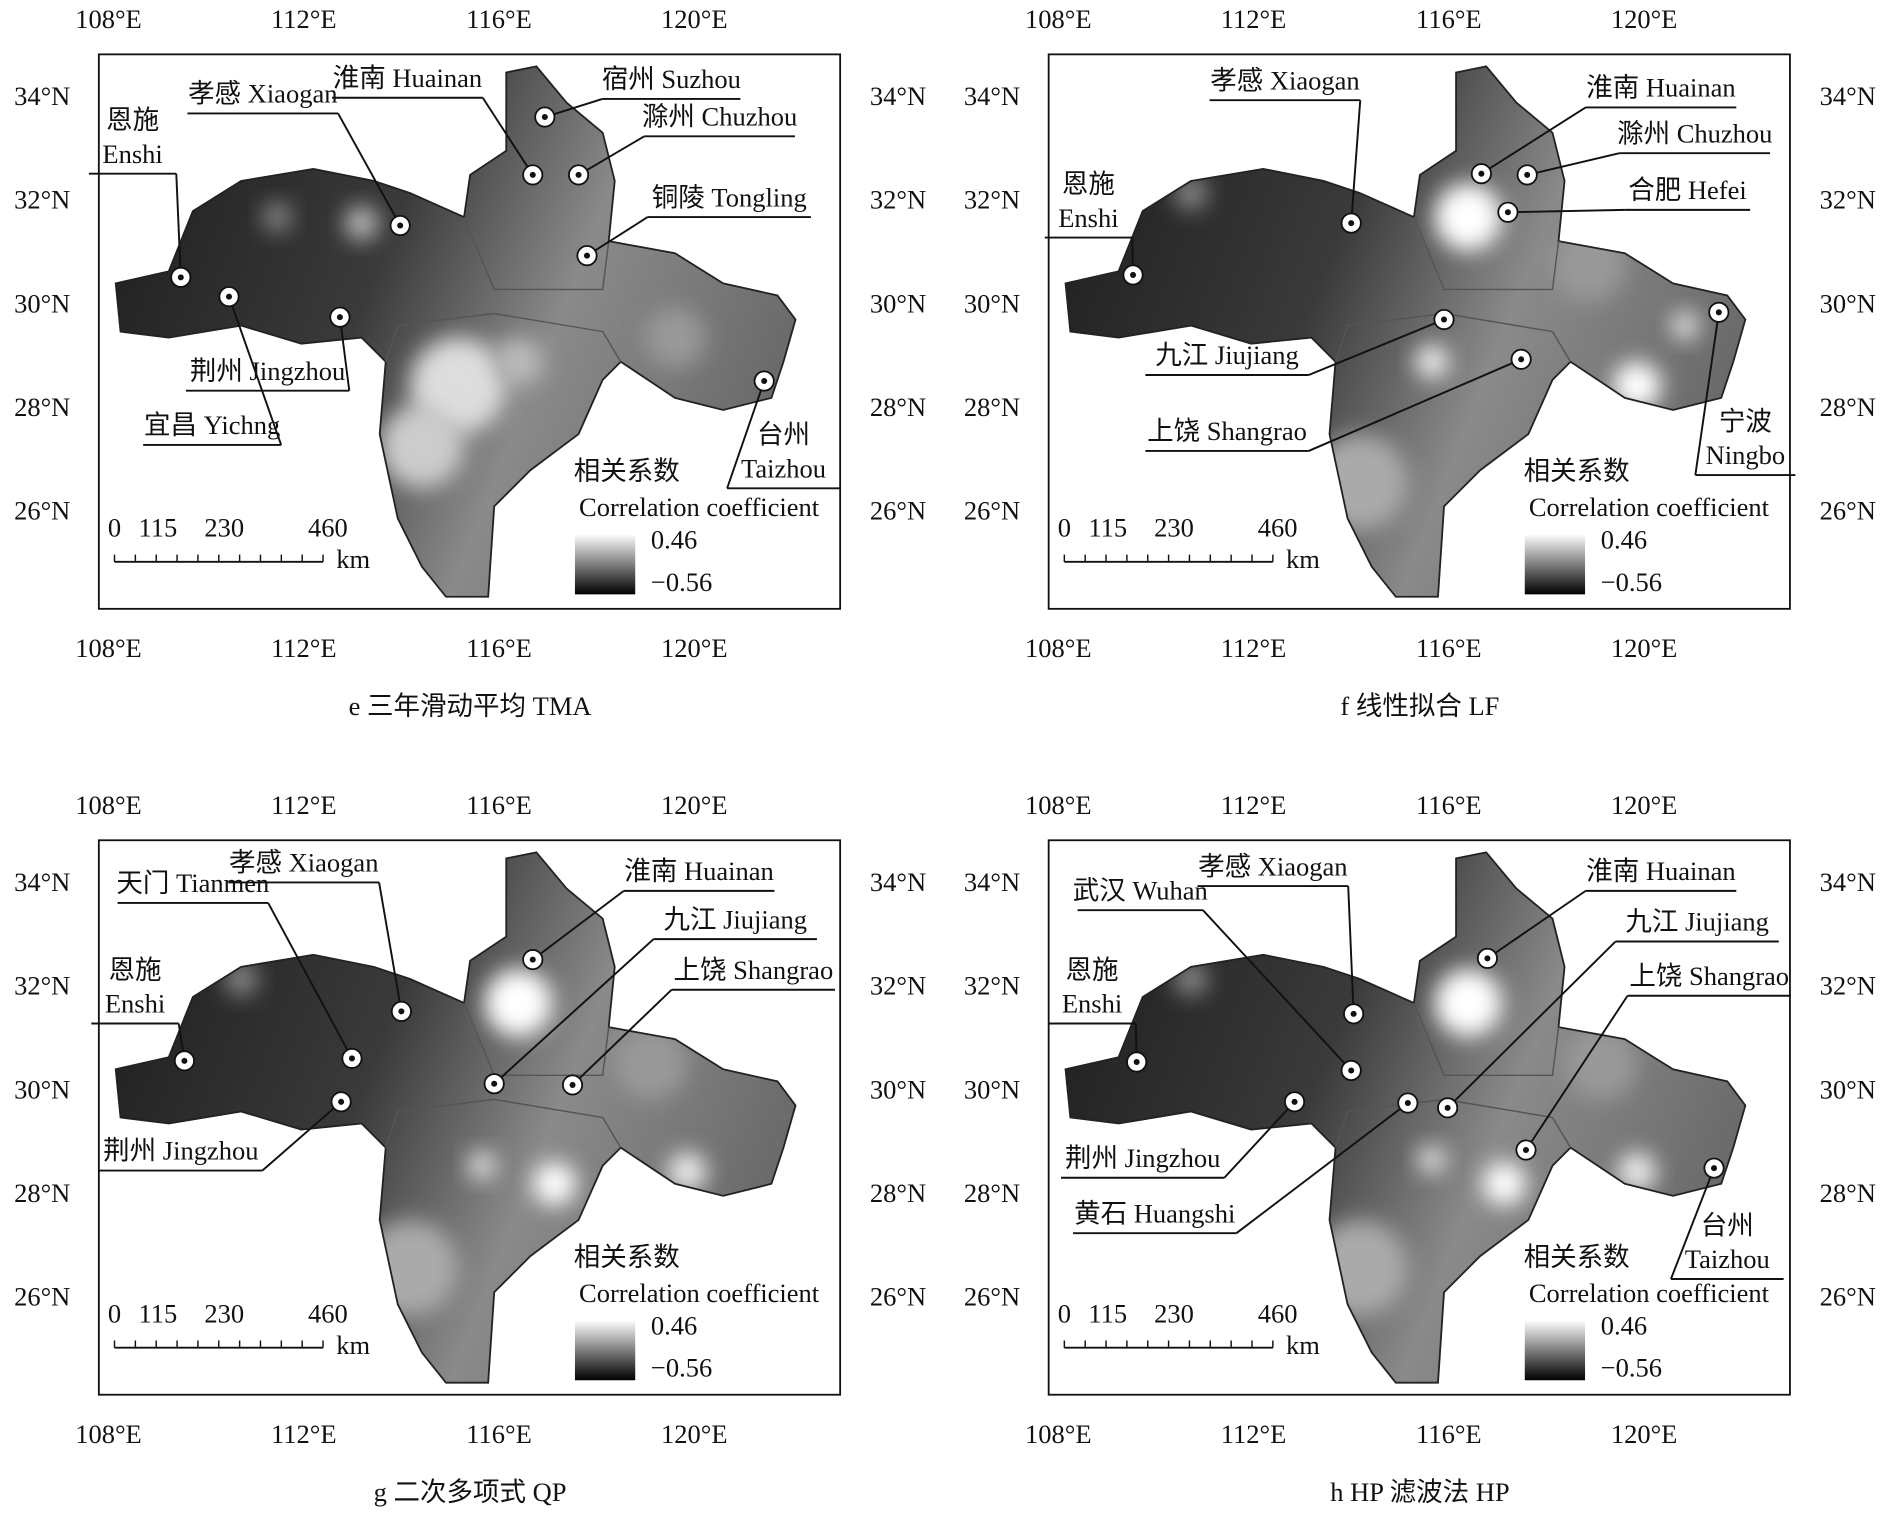 This screenshot has width=1890, height=1519. I want to click on panel-caption: g 二次多项式 QP, so click(470, 1492).